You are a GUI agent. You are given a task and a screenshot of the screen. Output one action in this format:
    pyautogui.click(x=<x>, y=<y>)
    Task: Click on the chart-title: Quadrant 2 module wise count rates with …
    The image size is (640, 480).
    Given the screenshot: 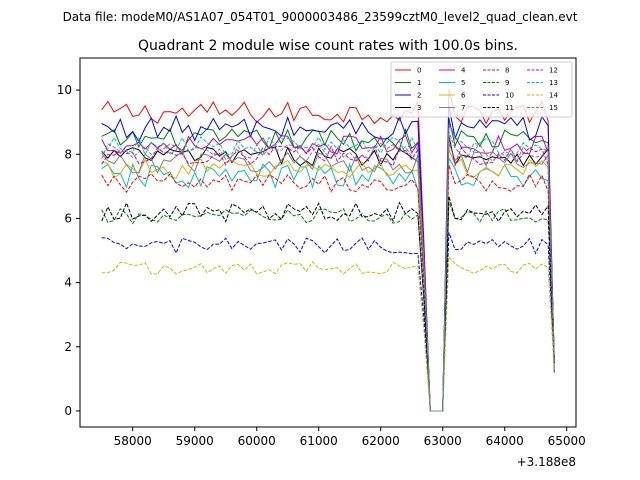 What is the action you would take?
    pyautogui.click(x=328, y=46)
    